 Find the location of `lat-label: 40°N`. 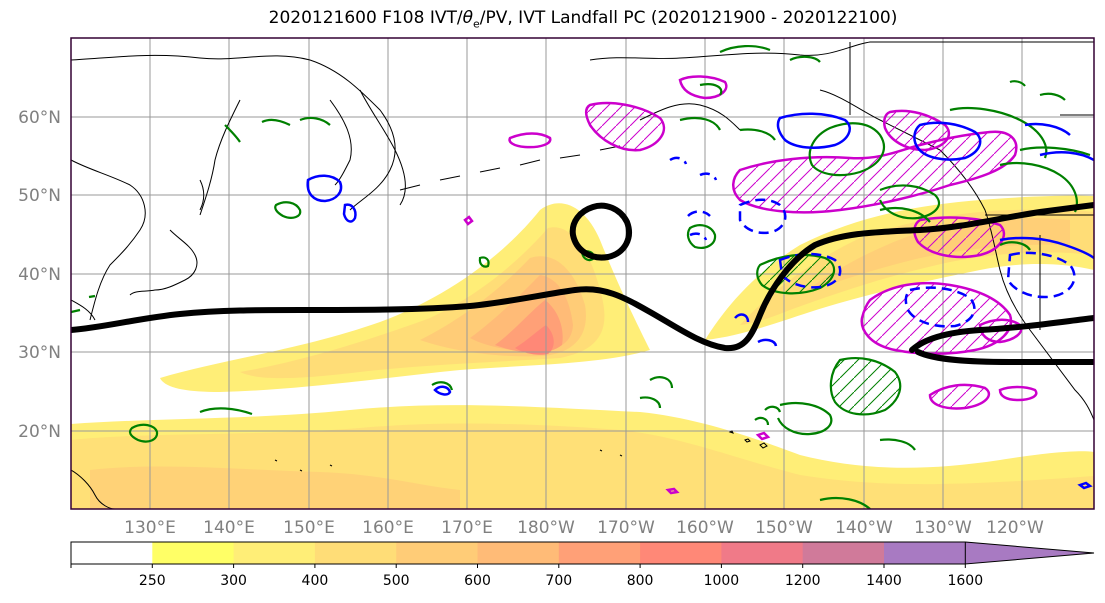

lat-label: 40°N is located at coordinates (39, 275).